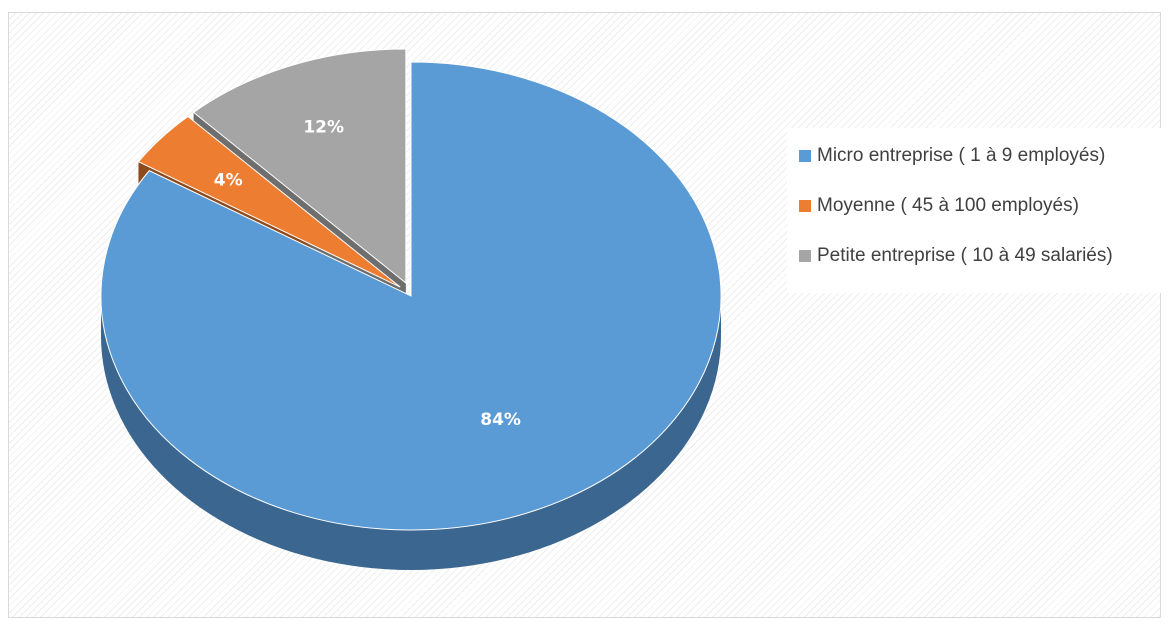  I want to click on legend-item-petite: Petite entreprise ( 10 à 49 salariés), so click(956, 256).